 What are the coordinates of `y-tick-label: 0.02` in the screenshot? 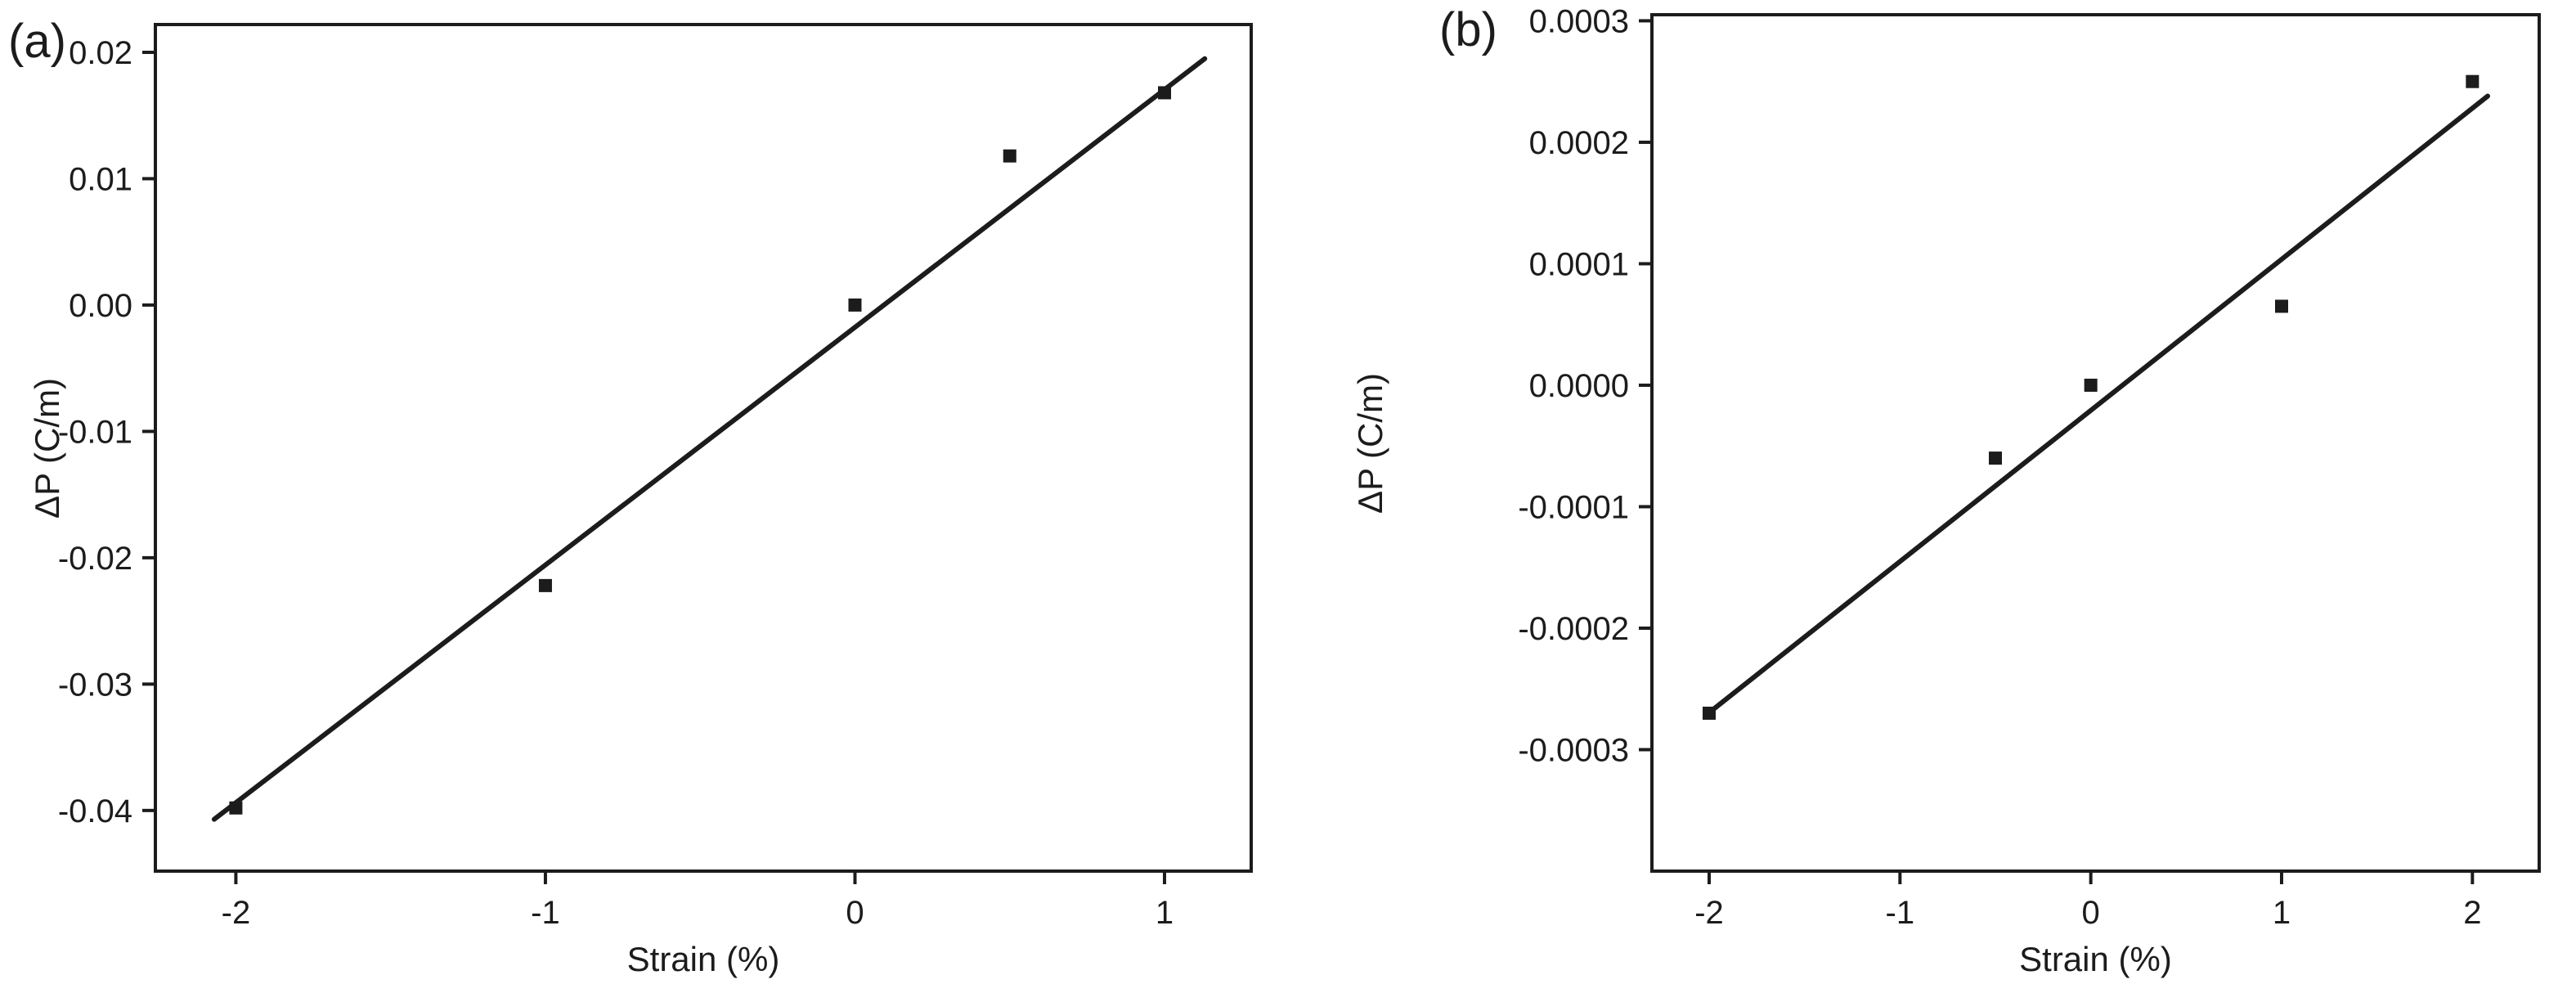 It's located at (101, 53).